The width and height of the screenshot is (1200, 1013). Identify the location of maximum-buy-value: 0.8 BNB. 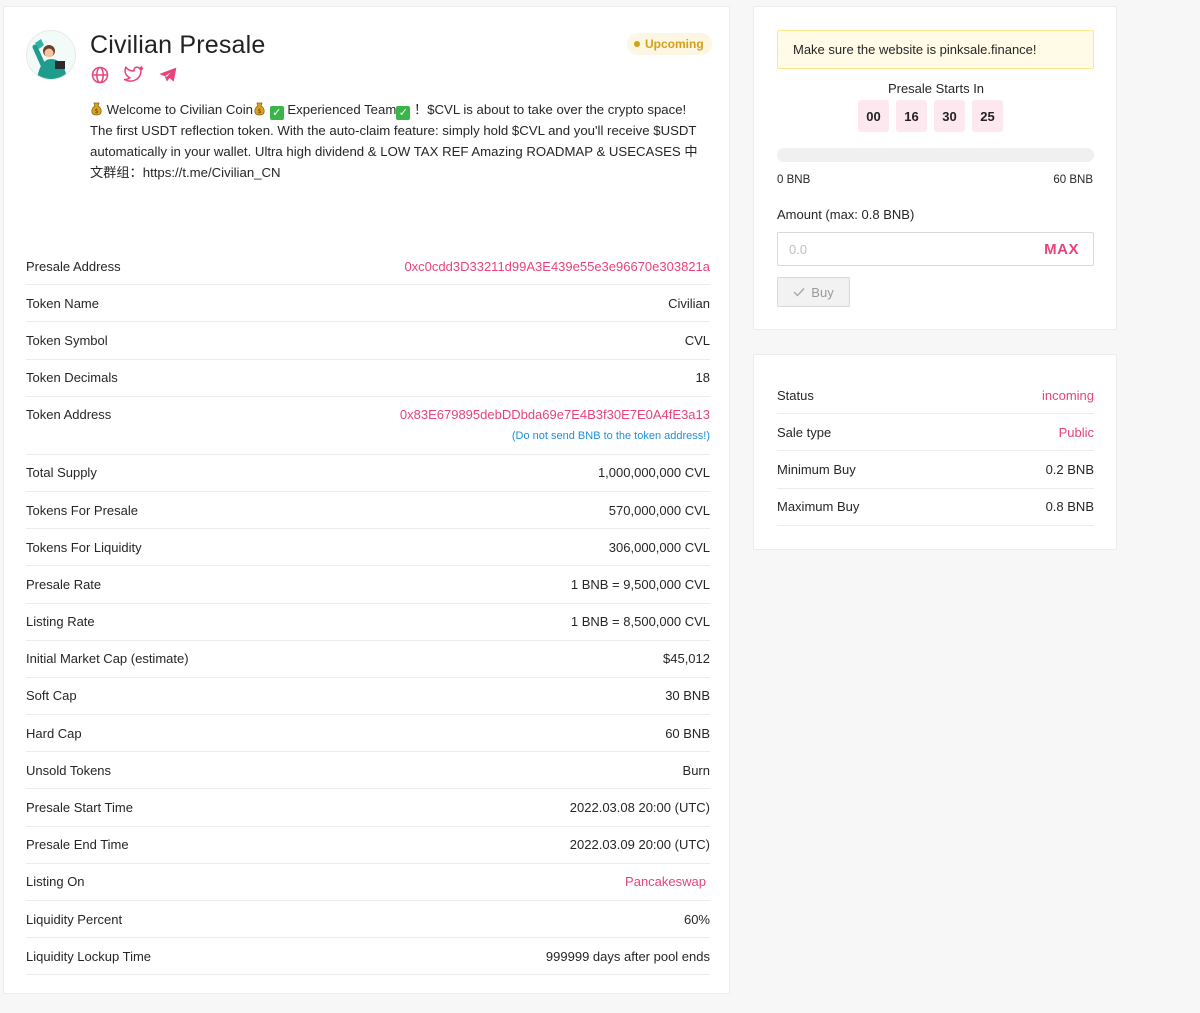
(1069, 507).